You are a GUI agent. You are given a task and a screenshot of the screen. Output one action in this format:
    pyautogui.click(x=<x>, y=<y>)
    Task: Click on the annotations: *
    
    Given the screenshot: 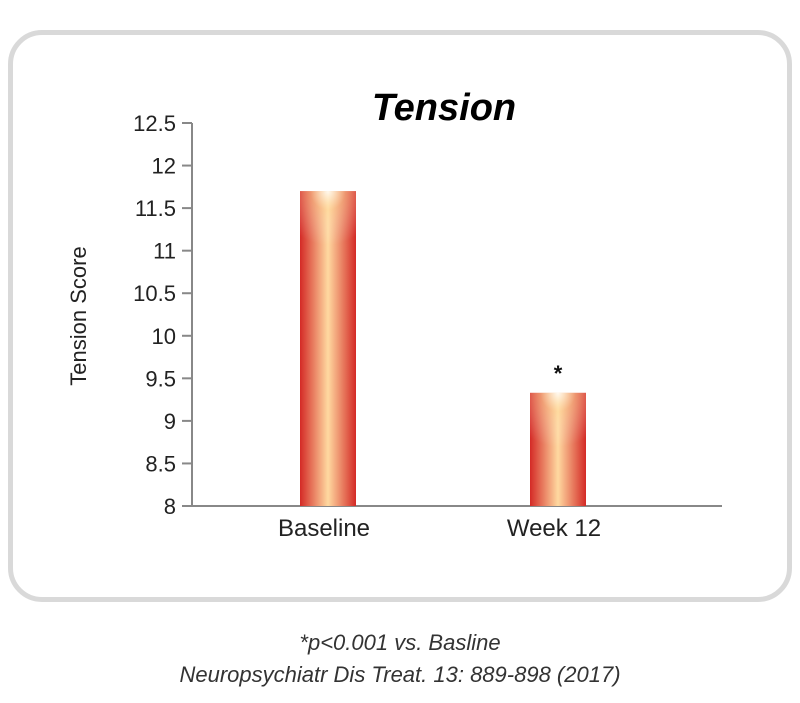 What is the action you would take?
    pyautogui.click(x=558, y=373)
    